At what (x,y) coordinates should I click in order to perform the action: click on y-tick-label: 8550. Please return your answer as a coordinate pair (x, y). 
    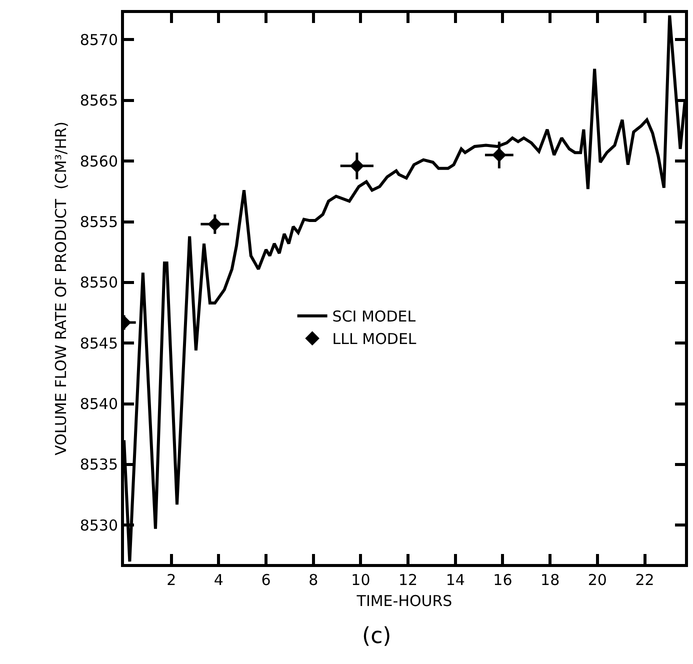
    Looking at the image, I should click on (99, 283).